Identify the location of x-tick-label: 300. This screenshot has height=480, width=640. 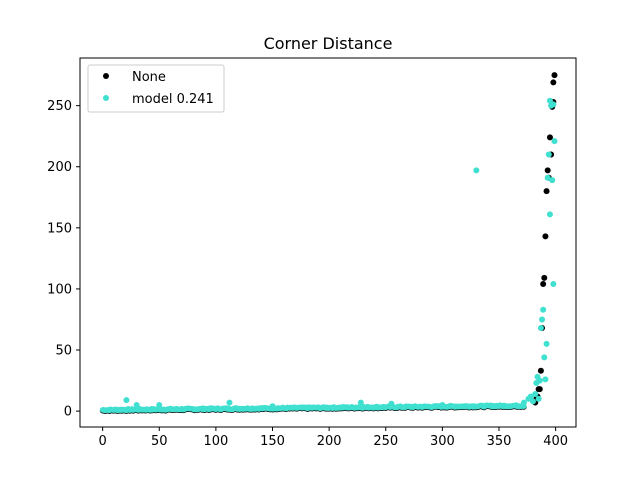
(442, 441).